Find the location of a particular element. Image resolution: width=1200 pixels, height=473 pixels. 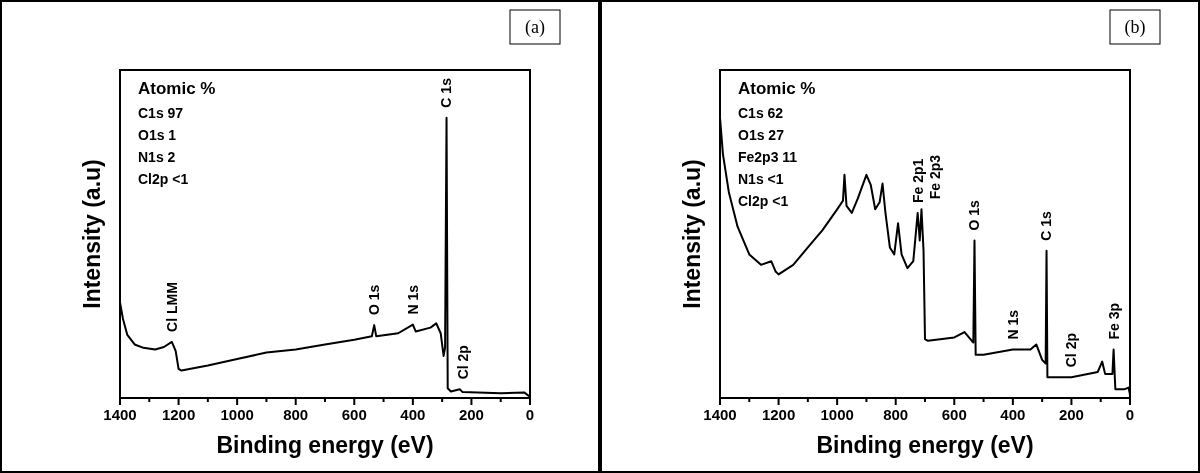

annotation: C1s 62 is located at coordinates (761, 113).